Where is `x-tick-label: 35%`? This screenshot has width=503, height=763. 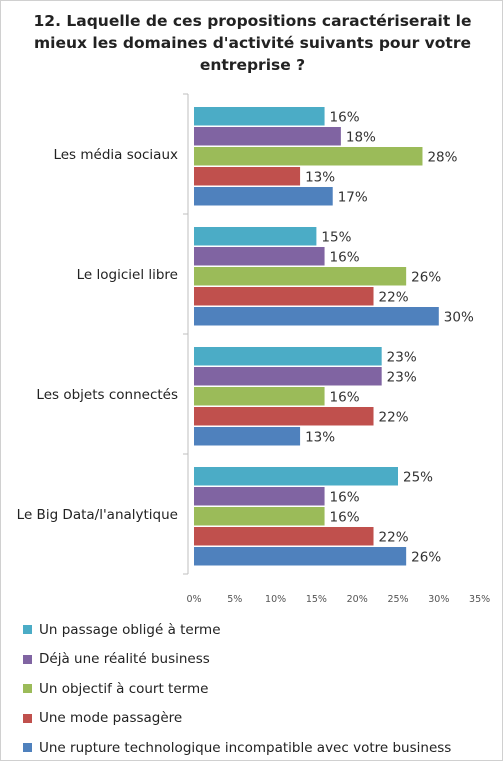 x-tick-label: 35% is located at coordinates (479, 599).